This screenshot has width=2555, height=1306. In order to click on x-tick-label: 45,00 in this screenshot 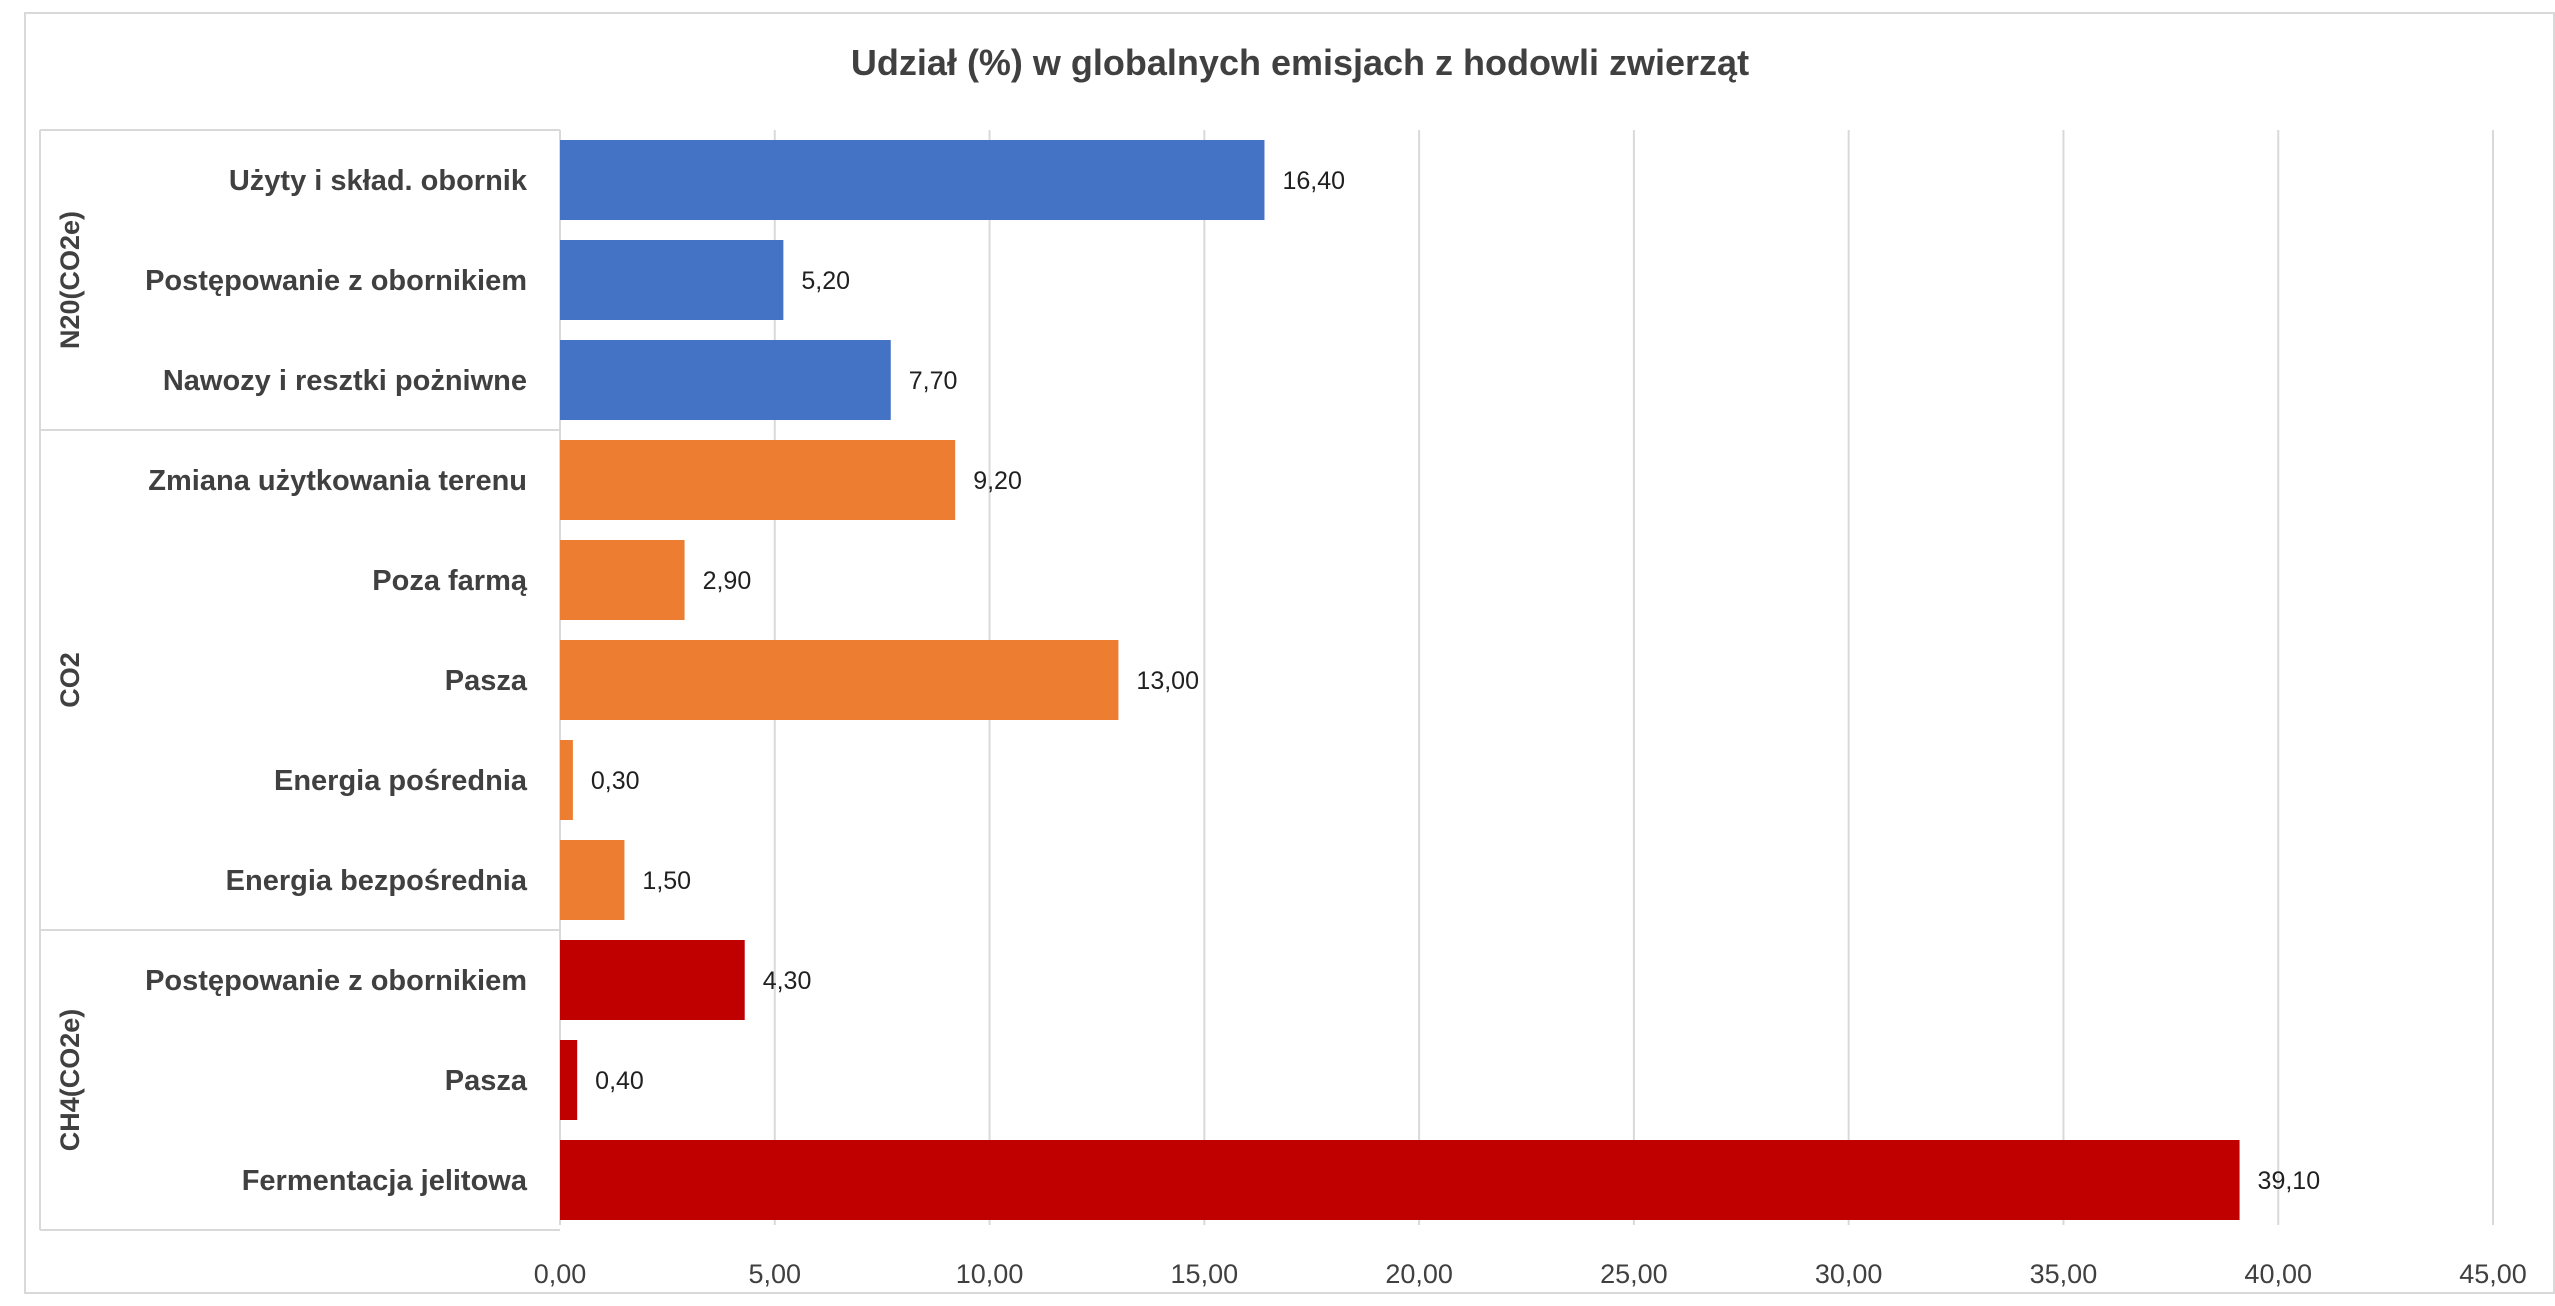, I will do `click(2493, 1274)`.